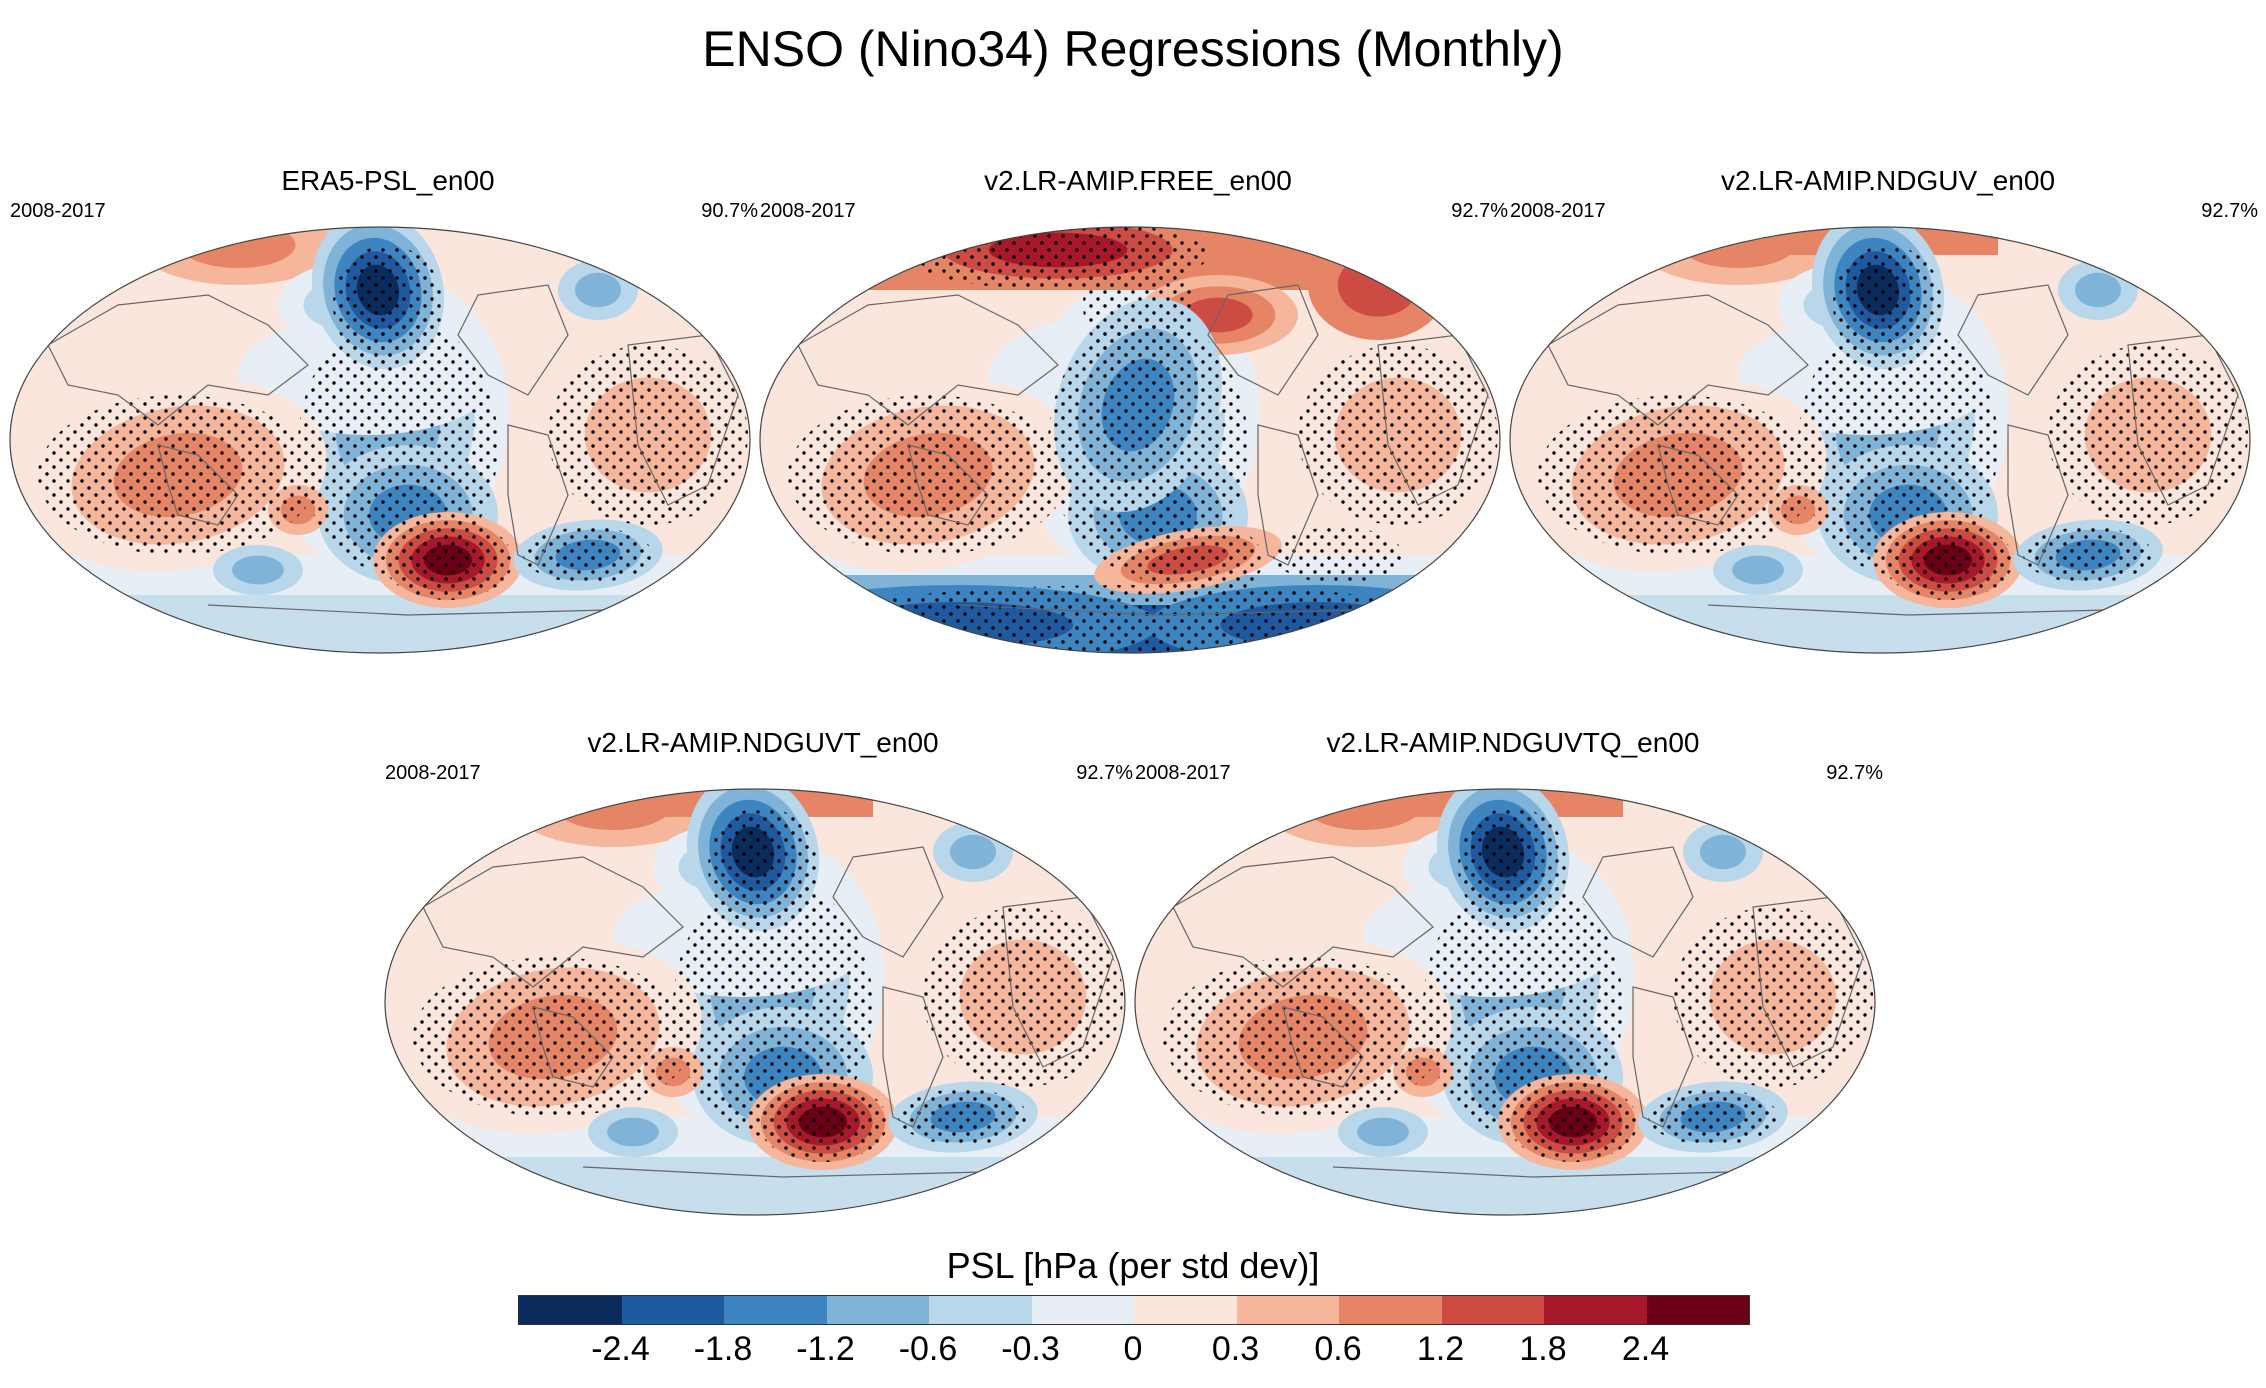  I want to click on panel-percent: 90.7%, so click(729, 211).